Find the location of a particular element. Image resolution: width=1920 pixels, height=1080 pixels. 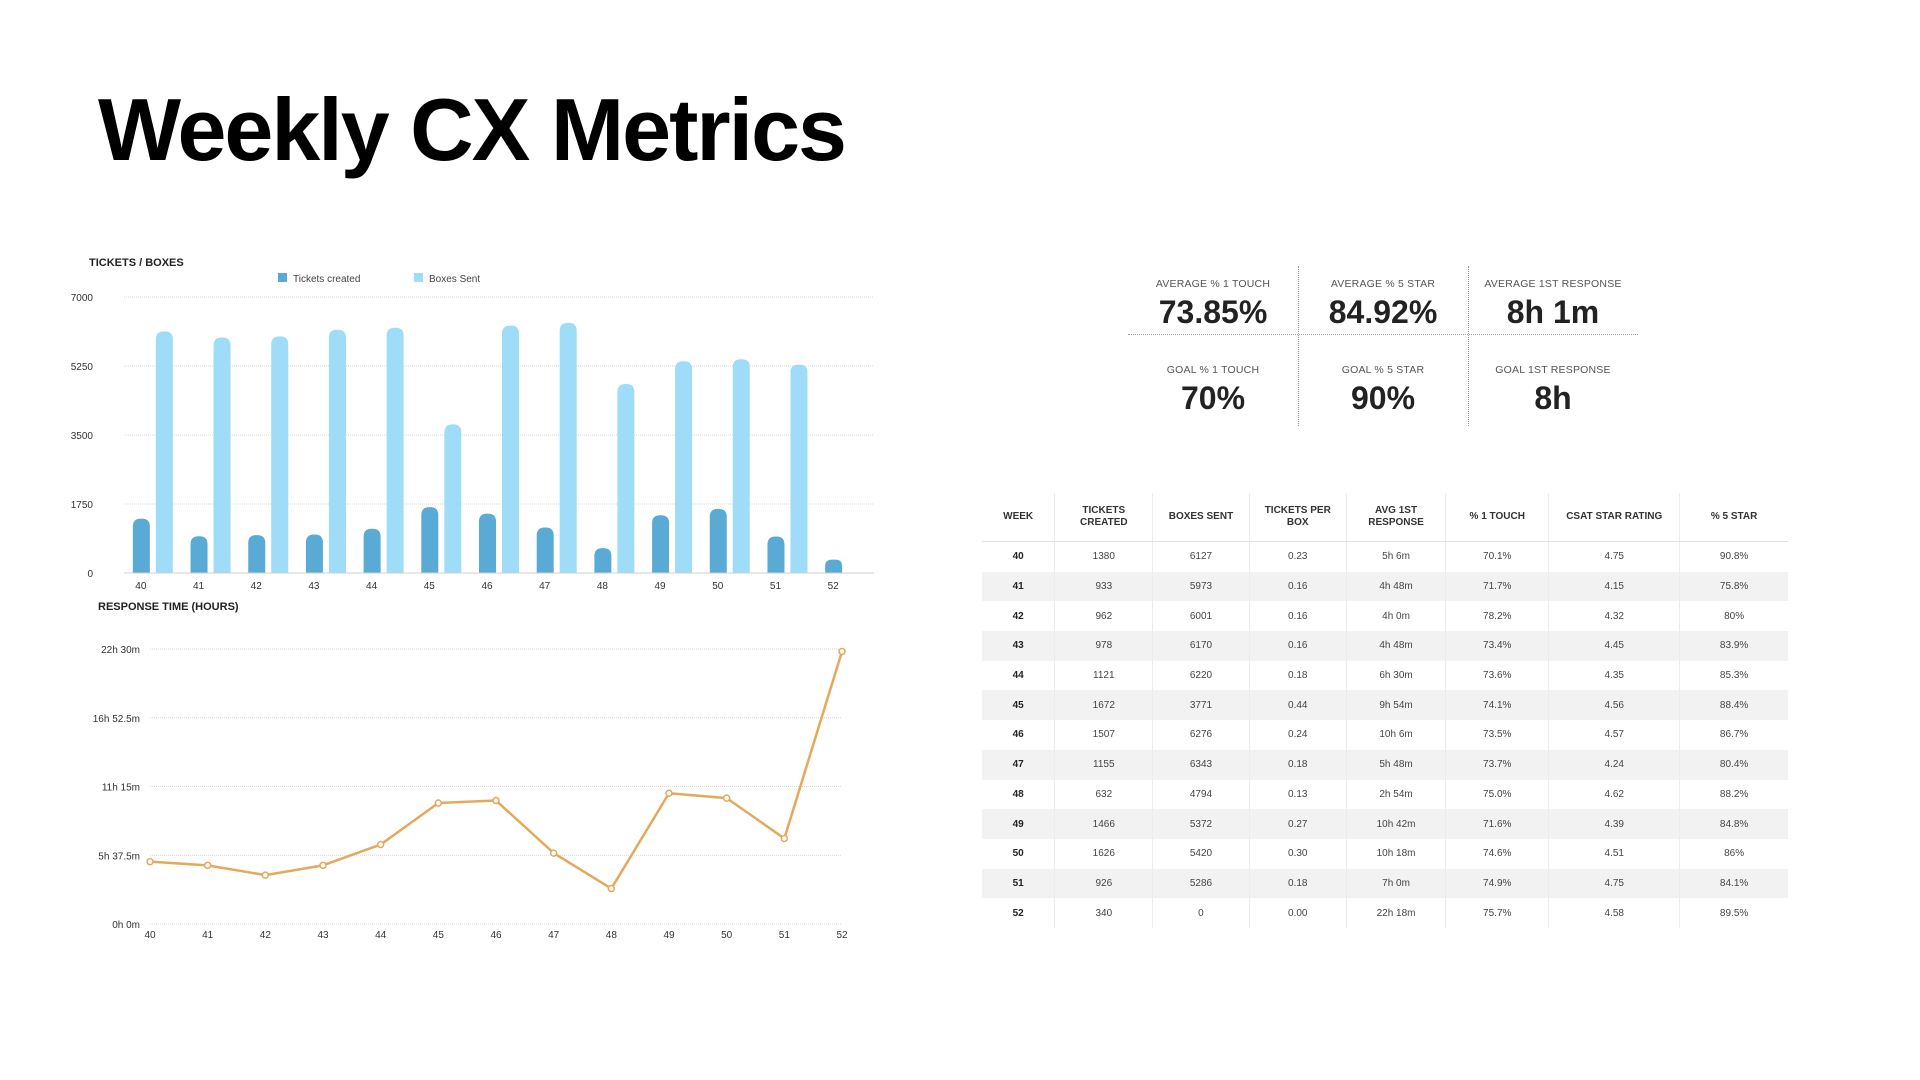

kpi-divider-horizontal is located at coordinates (1383, 334).